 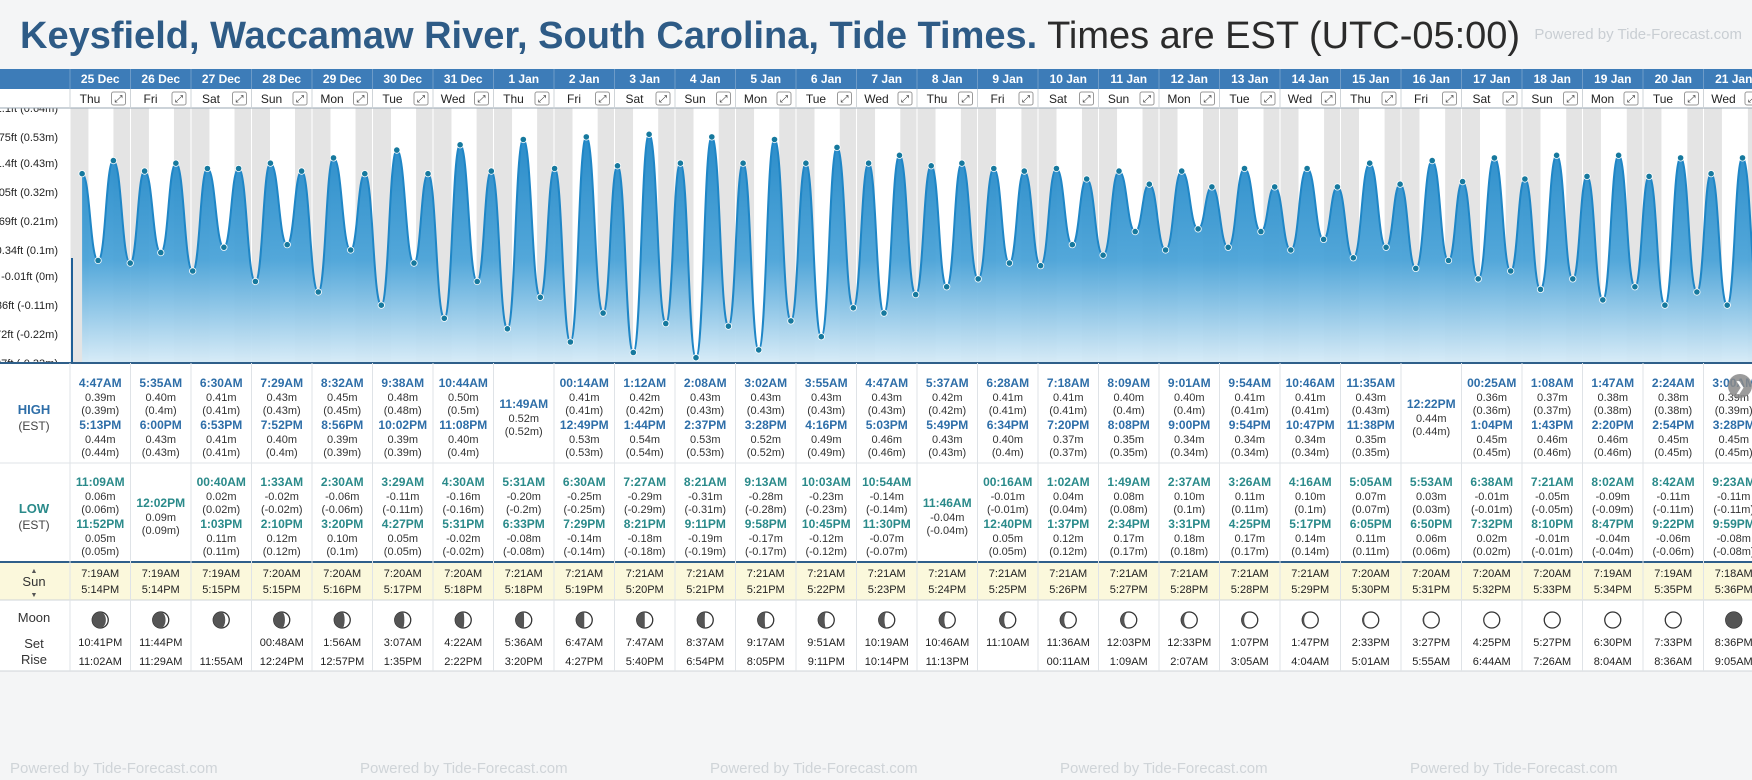 What do you see at coordinates (221, 453) in the screenshot?
I see `high-tide-height-alt: (0.41m)` at bounding box center [221, 453].